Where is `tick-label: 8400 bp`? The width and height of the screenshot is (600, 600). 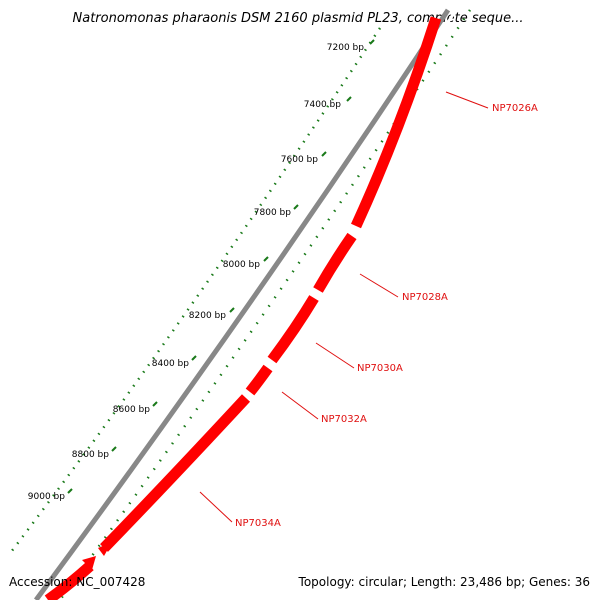
tick-label: 8400 bp is located at coordinates (170, 364).